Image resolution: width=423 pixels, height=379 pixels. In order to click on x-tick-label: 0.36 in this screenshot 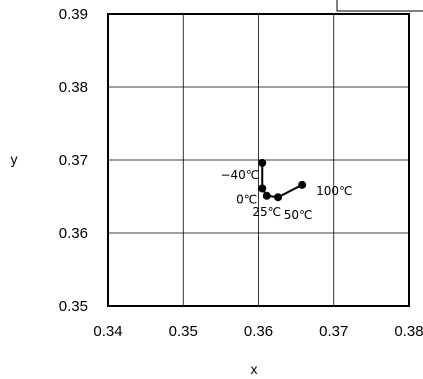, I will do `click(258, 331)`.